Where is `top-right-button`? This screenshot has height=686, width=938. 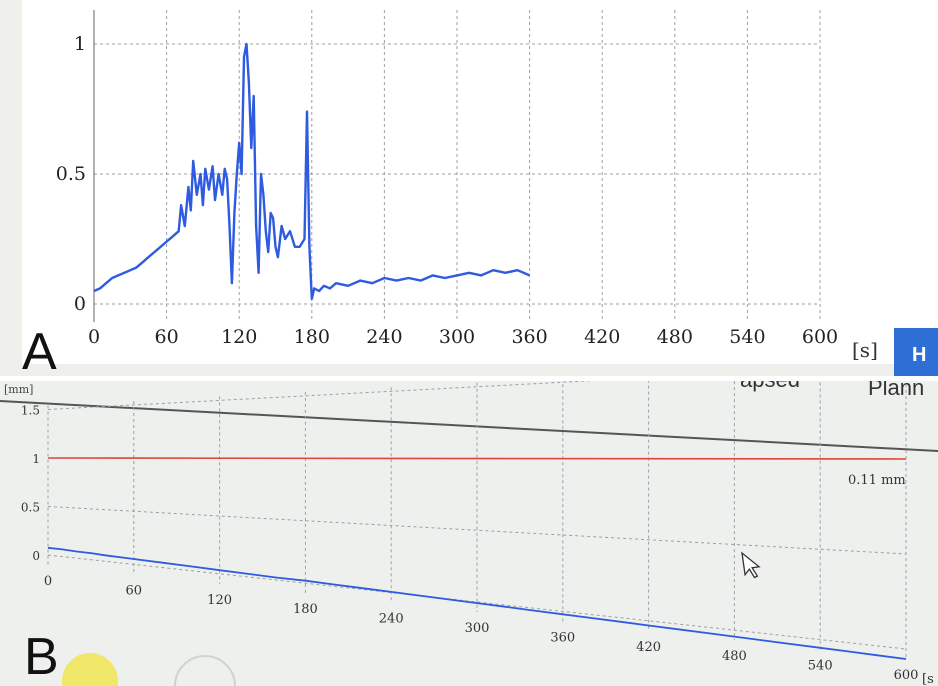
top-right-button is located at coordinates (916, 352).